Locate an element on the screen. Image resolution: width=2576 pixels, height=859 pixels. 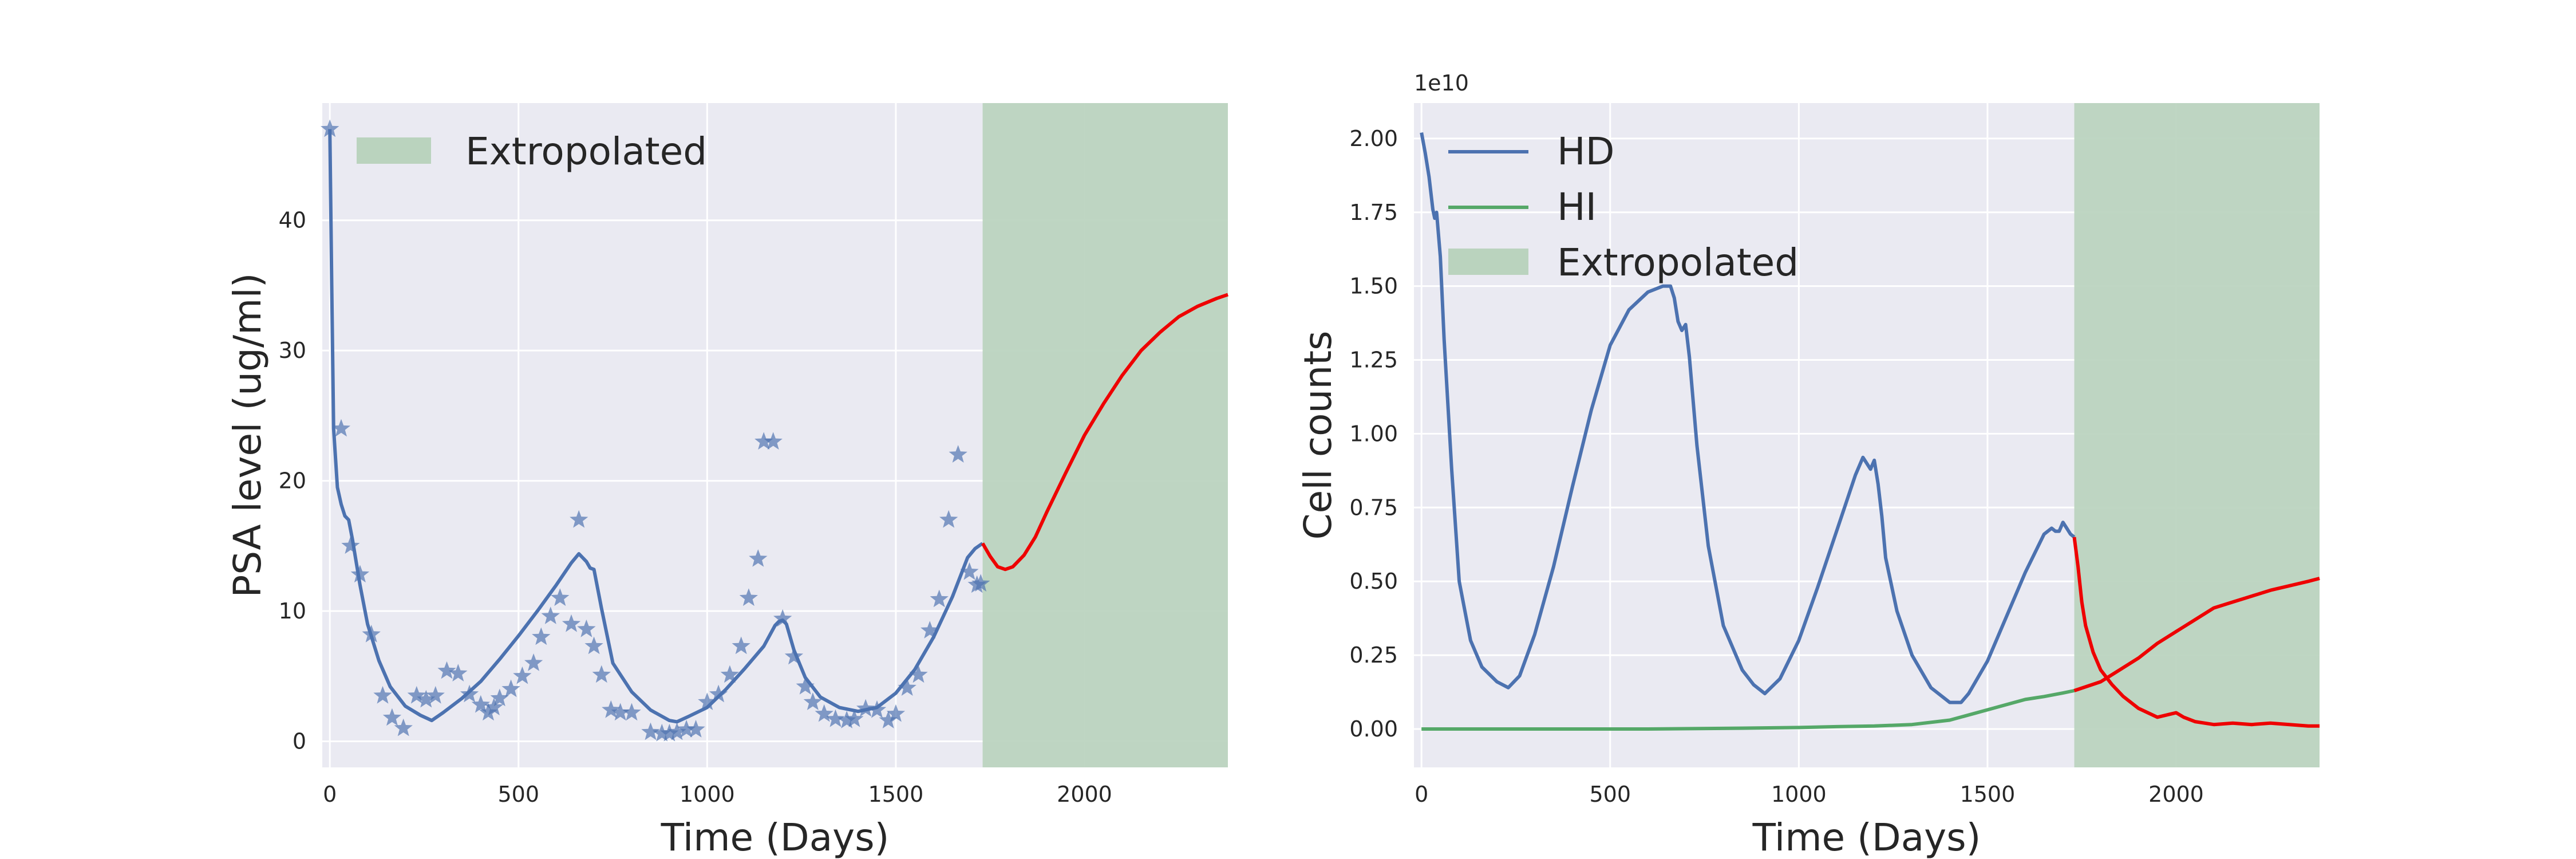
hd-extrapolated-line is located at coordinates (2196, 632).